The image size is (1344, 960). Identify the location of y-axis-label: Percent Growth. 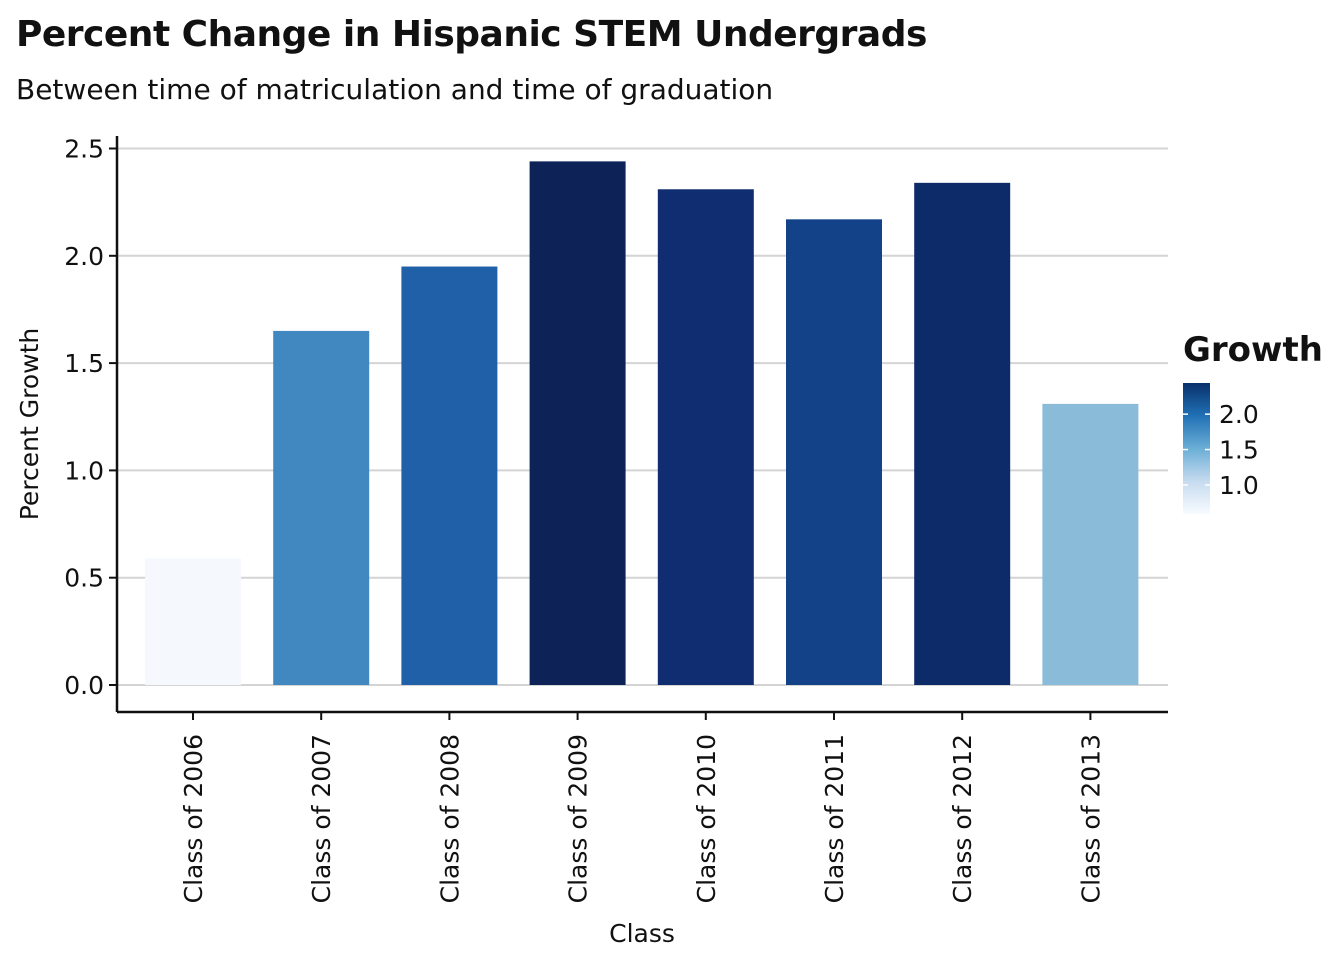
(29, 424).